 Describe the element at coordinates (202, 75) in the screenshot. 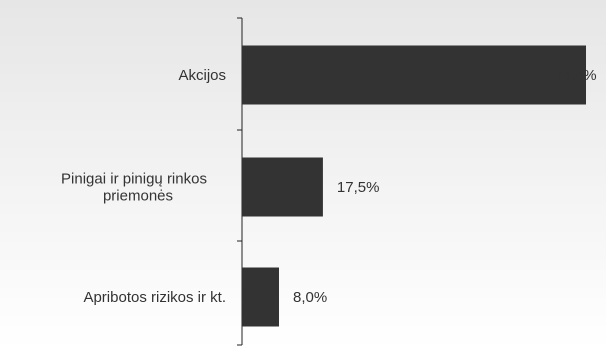

I see `category-label: Akcijos` at that location.